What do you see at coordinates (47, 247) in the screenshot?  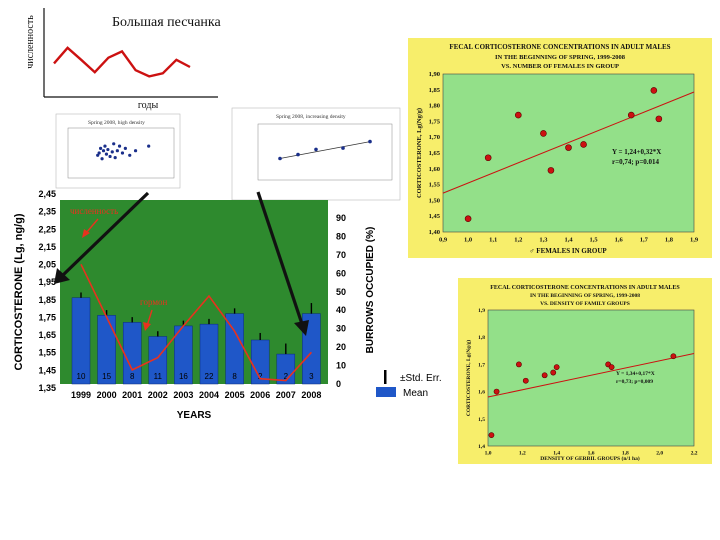 I see `left-tick-3: 2,15` at bounding box center [47, 247].